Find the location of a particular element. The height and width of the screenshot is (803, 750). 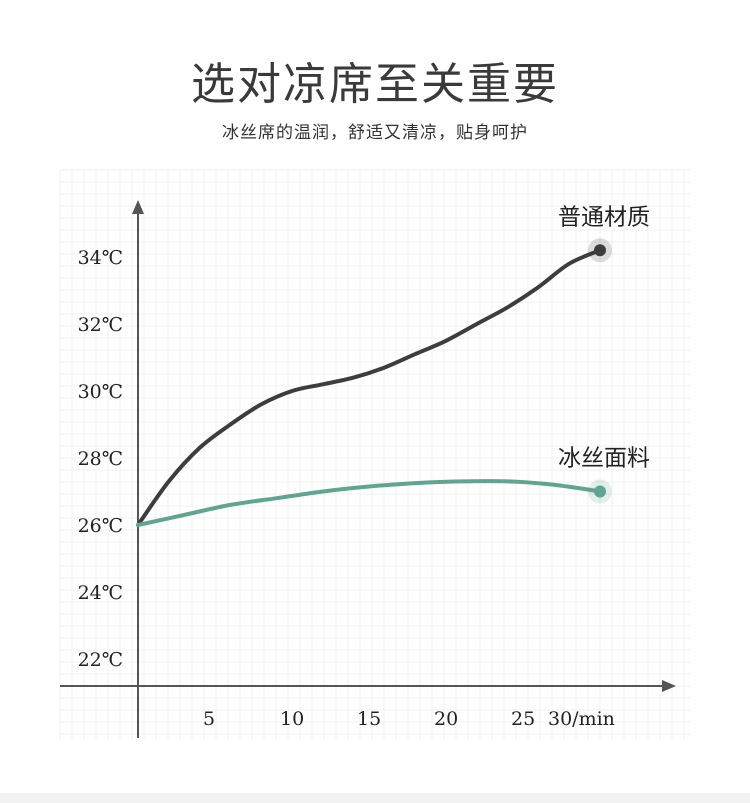

y-tick-label: 32℃ is located at coordinates (100, 325).